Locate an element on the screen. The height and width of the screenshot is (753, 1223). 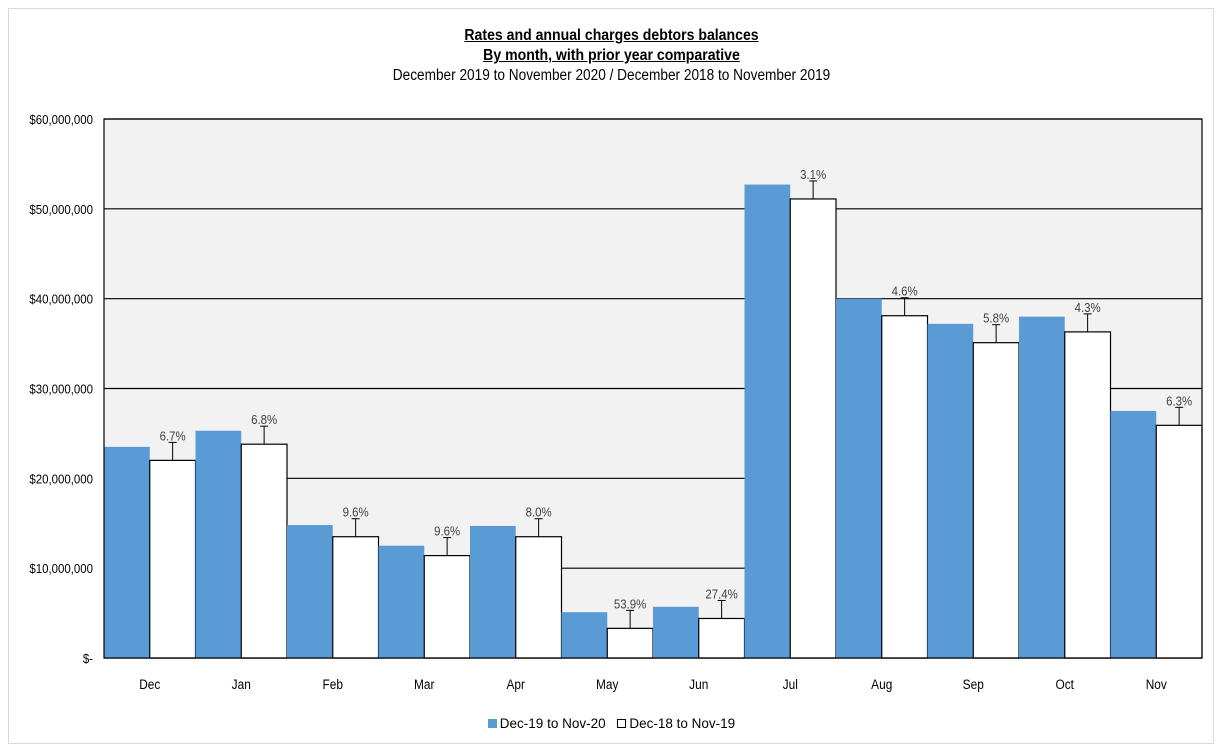
x-tick-label: Dec is located at coordinates (150, 684).